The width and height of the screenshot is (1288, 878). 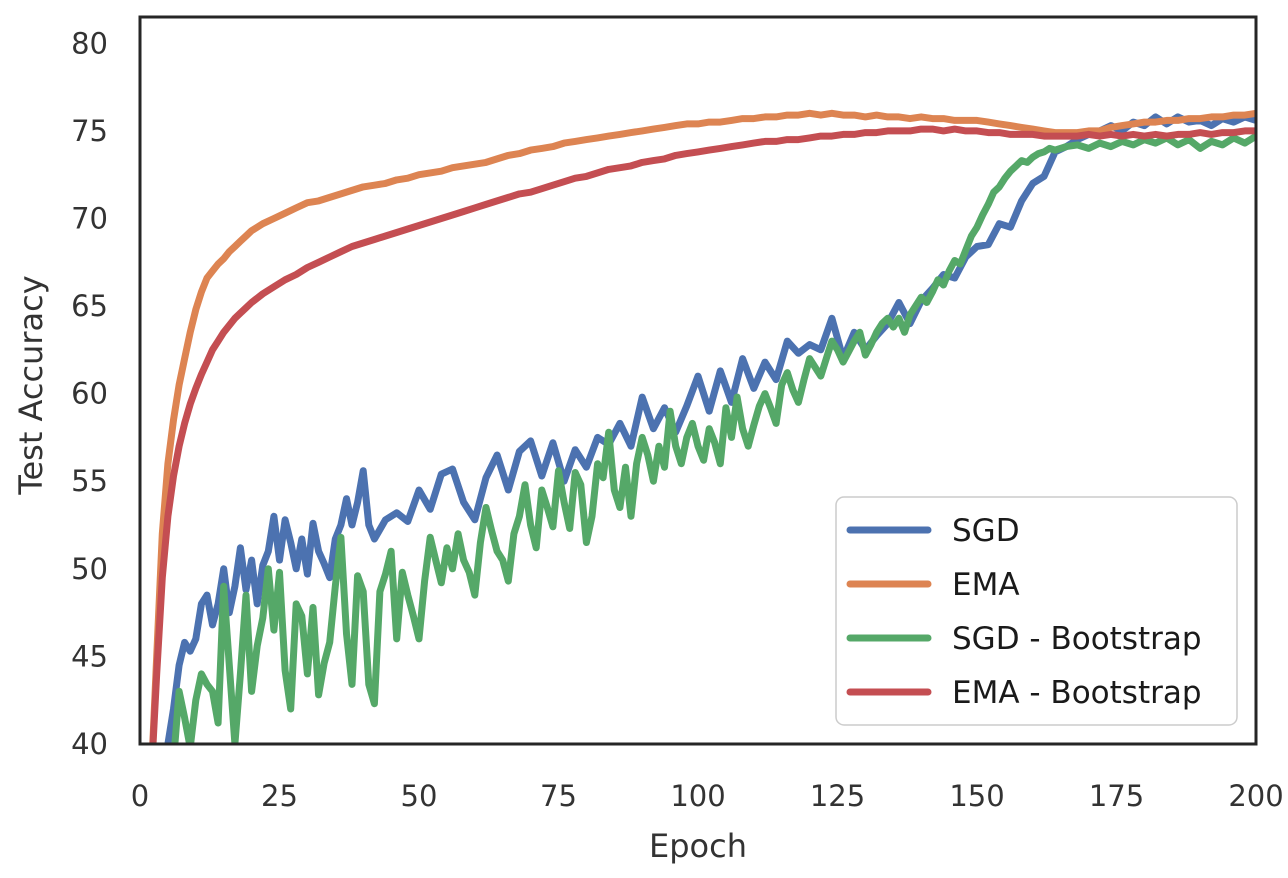 What do you see at coordinates (986, 531) in the screenshot?
I see `legend-label-sgd: SGD` at bounding box center [986, 531].